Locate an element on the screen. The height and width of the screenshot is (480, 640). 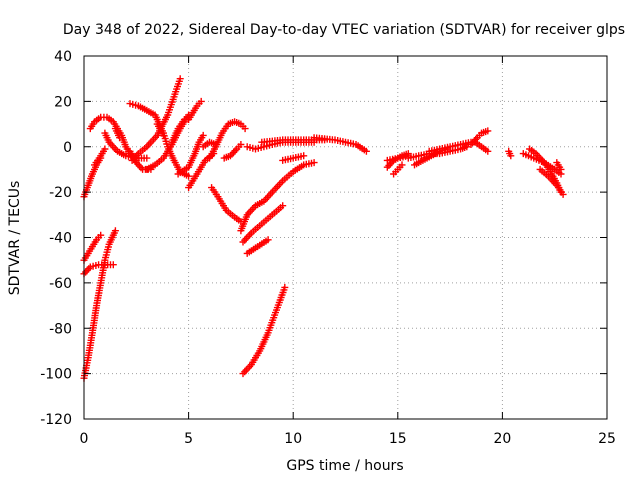
x-tick-label: 20 is located at coordinates (502, 439).